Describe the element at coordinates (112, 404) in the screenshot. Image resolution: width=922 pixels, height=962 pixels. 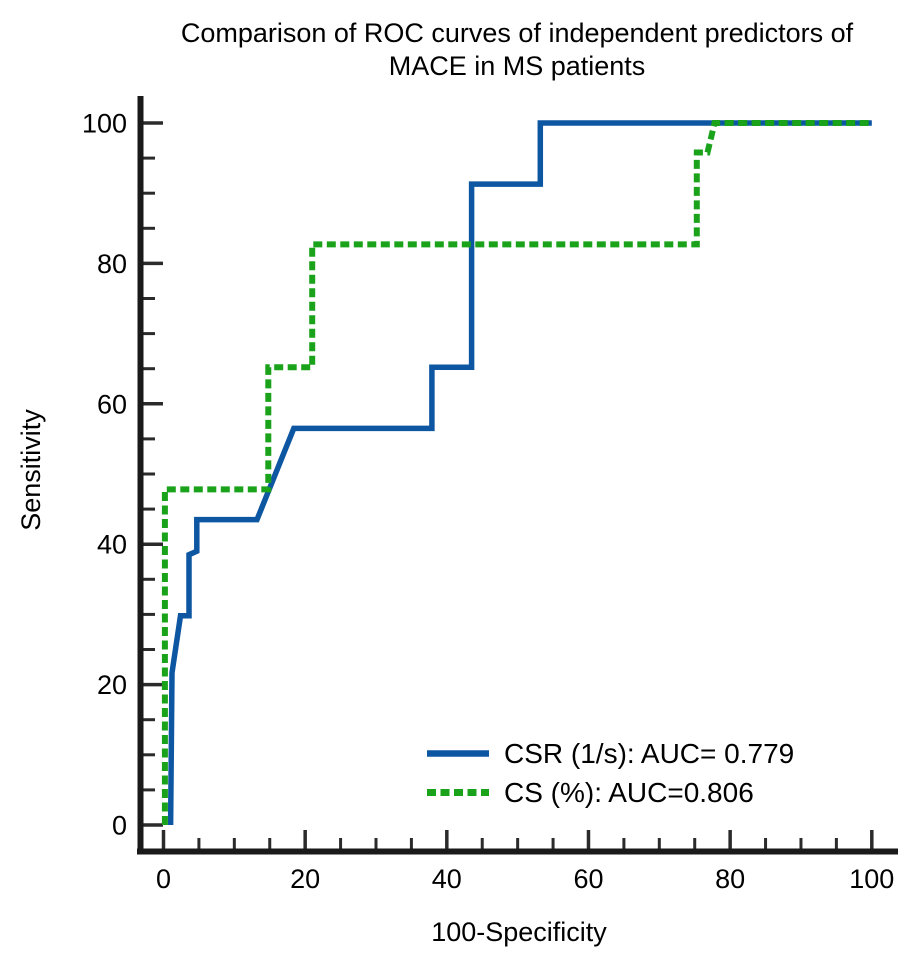
I see `y-tick-label: 60` at that location.